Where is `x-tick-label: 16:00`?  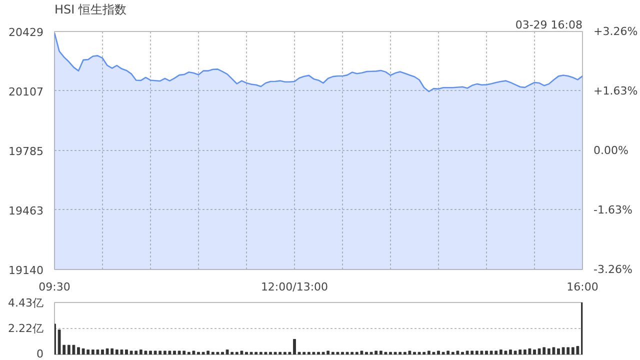
x-tick-label: 16:00 is located at coordinates (582, 287).